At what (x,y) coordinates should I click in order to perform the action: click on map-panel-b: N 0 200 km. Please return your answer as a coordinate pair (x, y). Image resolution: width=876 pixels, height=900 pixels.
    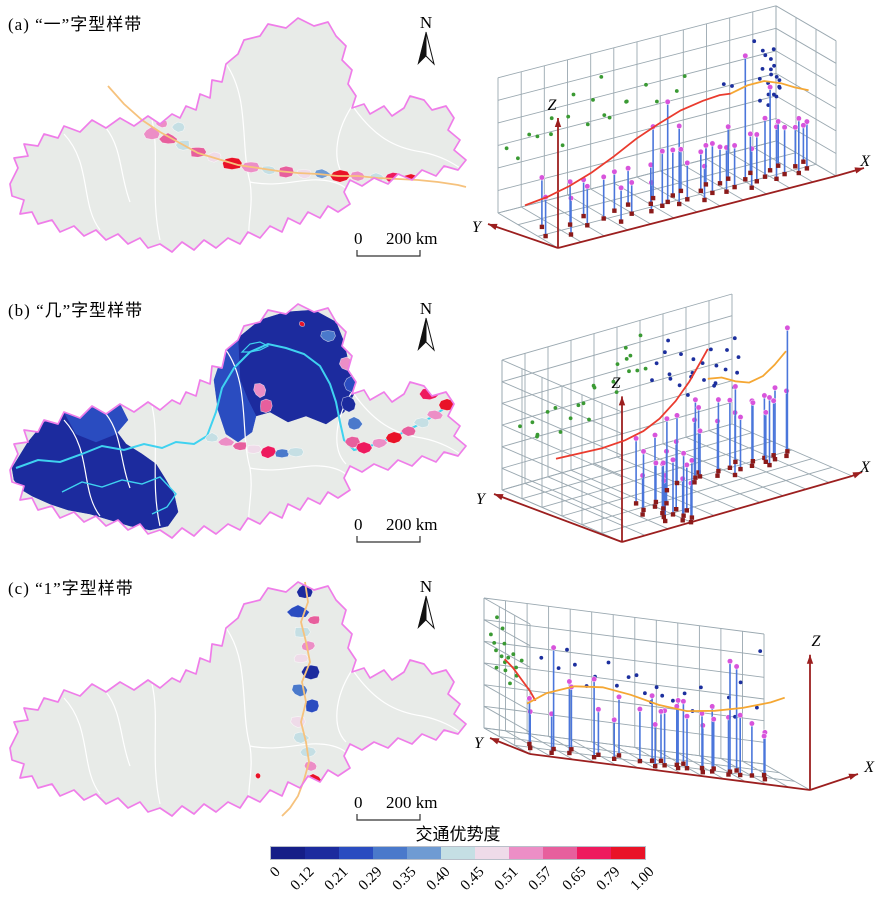
    Looking at the image, I should click on (238, 421).